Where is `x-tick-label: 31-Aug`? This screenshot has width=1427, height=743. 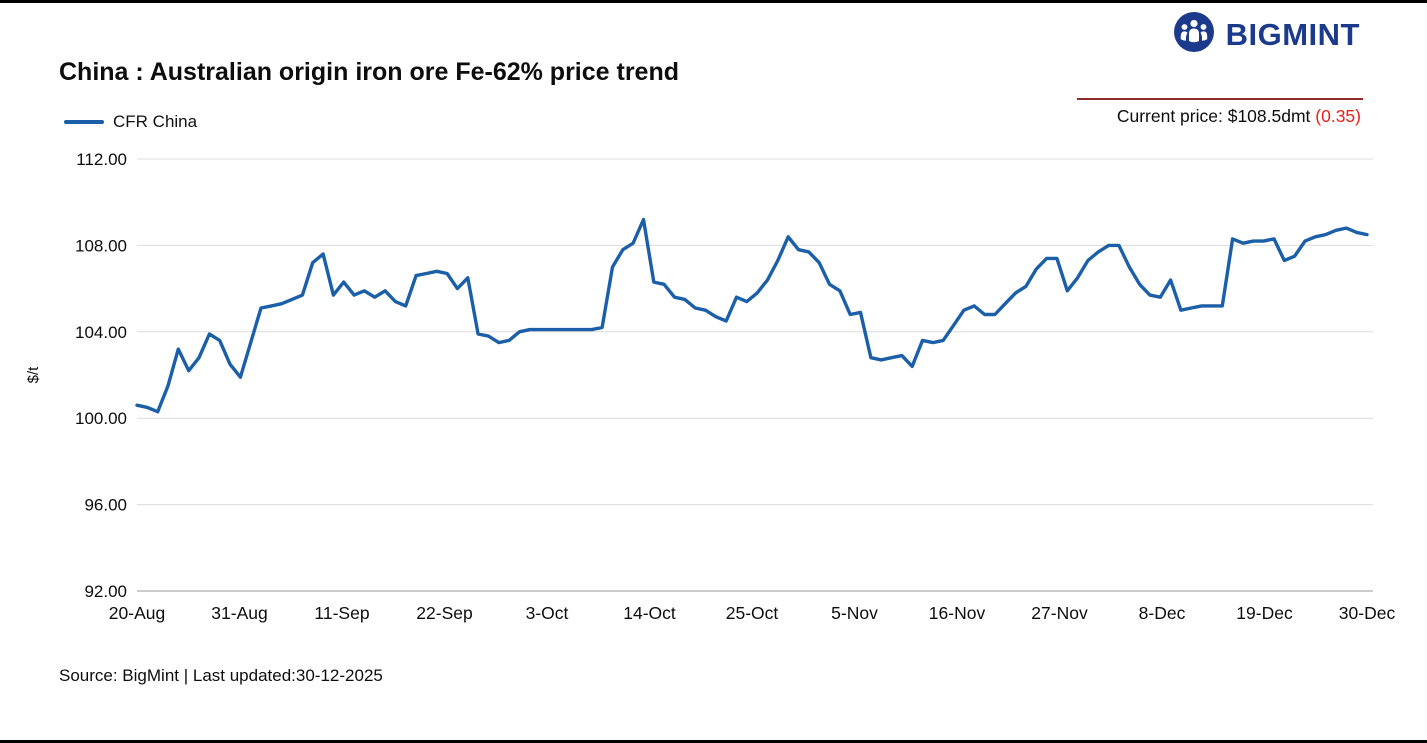
x-tick-label: 31-Aug is located at coordinates (239, 613).